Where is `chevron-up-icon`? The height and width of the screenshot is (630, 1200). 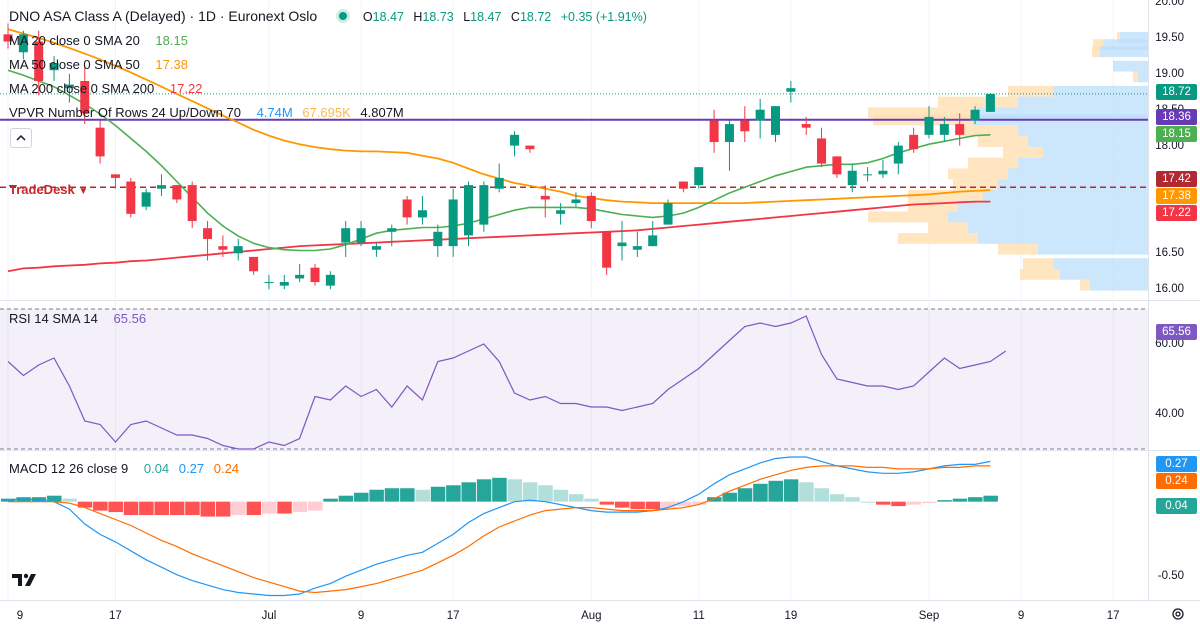
chevron-up-icon is located at coordinates (21, 137).